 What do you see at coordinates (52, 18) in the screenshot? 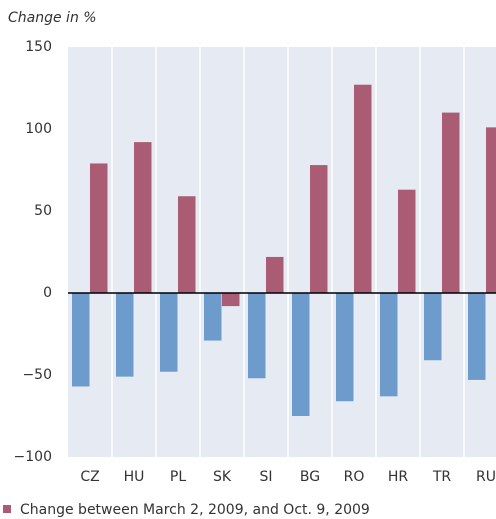
I see `y-axis-label: Change in %` at bounding box center [52, 18].